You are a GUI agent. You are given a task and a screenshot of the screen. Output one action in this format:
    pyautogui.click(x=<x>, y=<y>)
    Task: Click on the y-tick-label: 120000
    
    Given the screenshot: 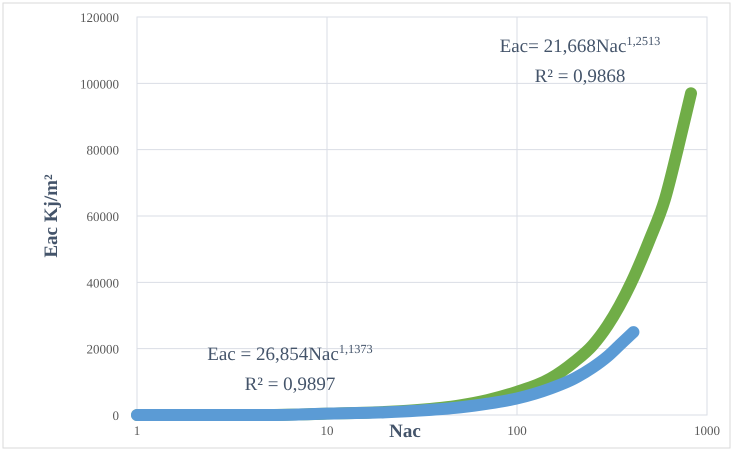 What is the action you would take?
    pyautogui.click(x=99, y=17)
    